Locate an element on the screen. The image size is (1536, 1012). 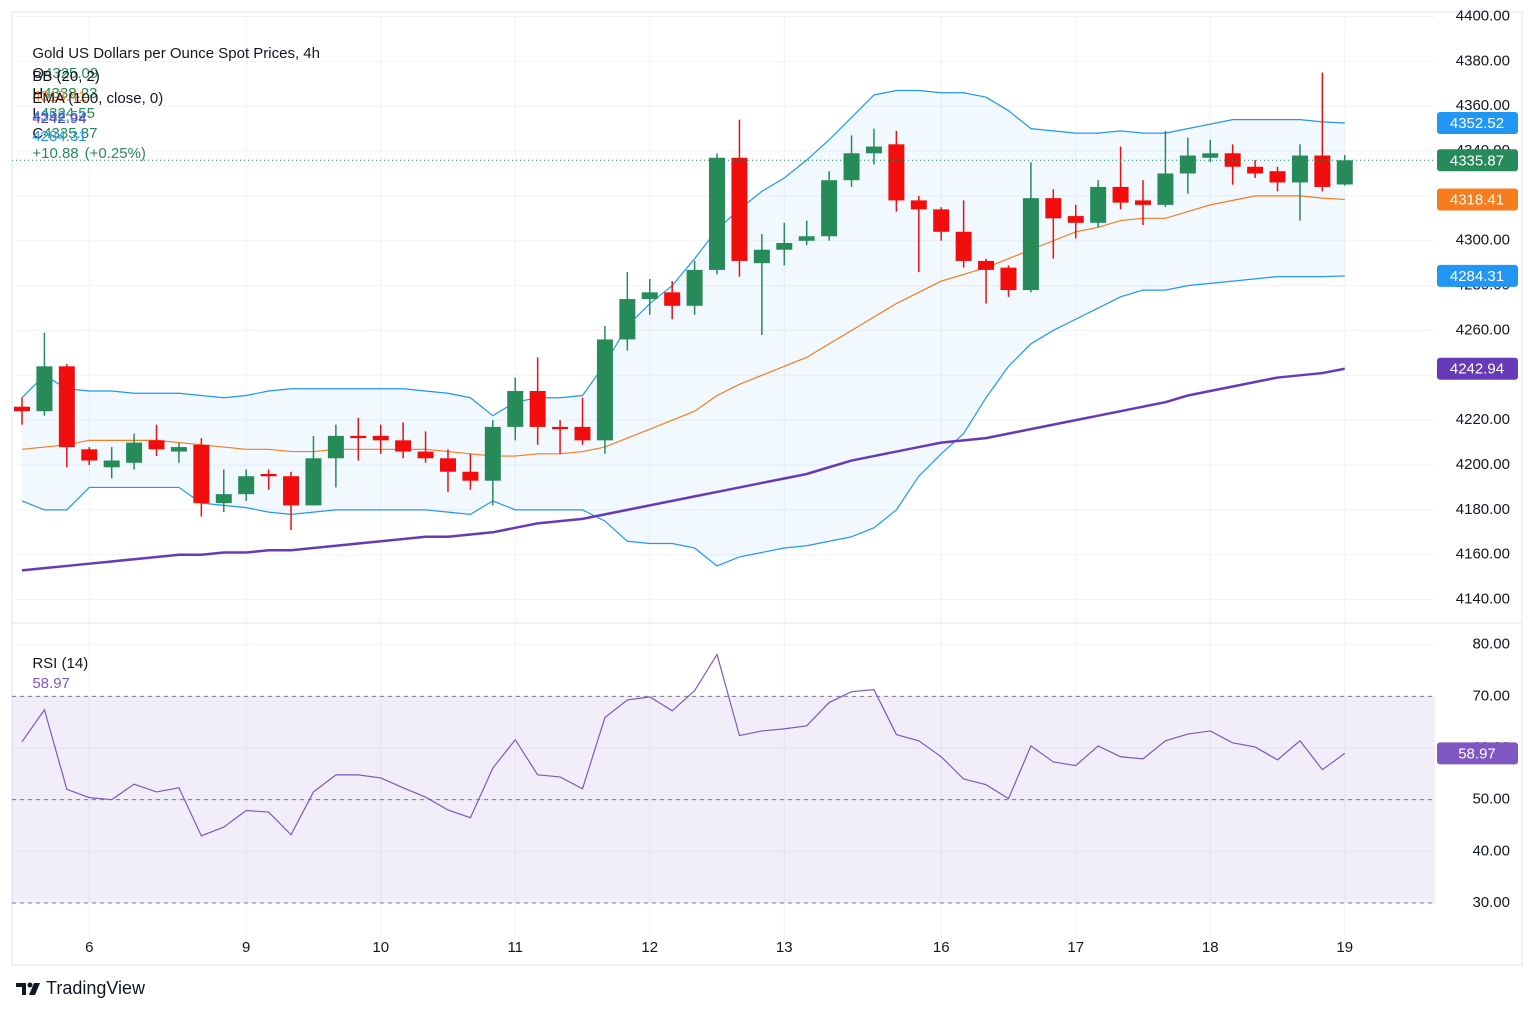
price-badge-label: 4318.41 is located at coordinates (1477, 199).